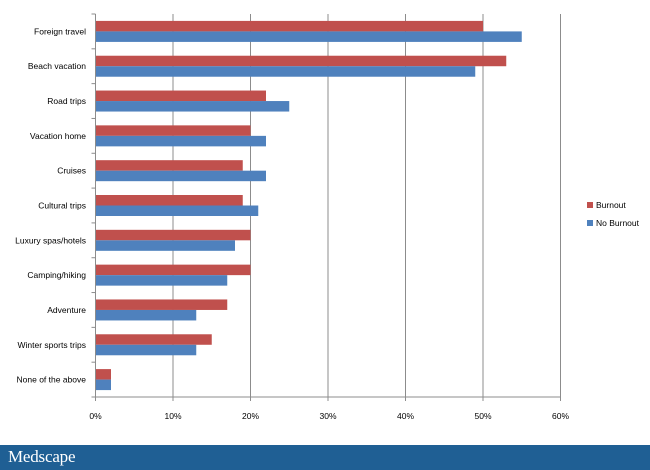  Describe the element at coordinates (60, 31) in the screenshot. I see `category-label: Foreign travel` at that location.